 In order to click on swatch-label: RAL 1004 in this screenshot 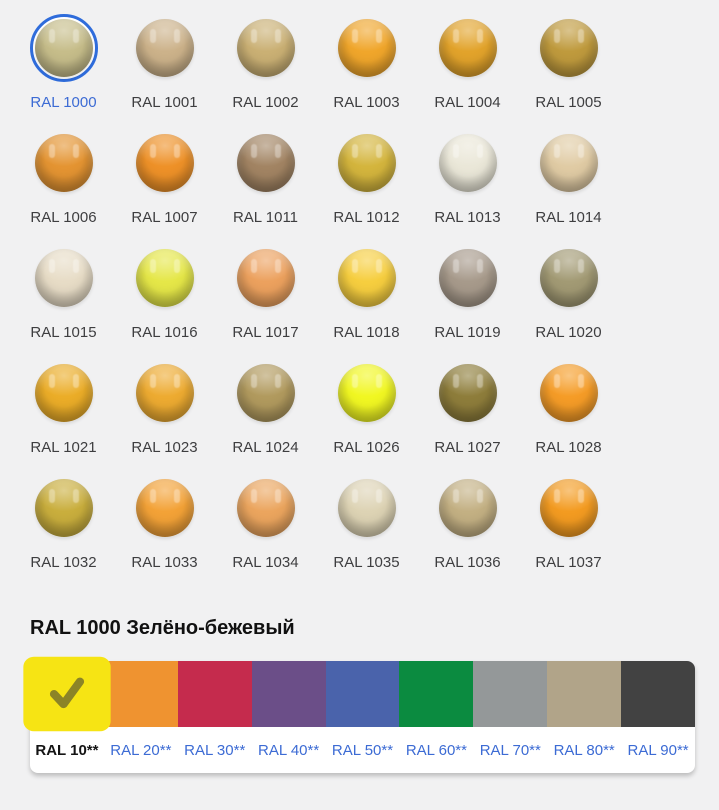, I will do `click(467, 102)`.